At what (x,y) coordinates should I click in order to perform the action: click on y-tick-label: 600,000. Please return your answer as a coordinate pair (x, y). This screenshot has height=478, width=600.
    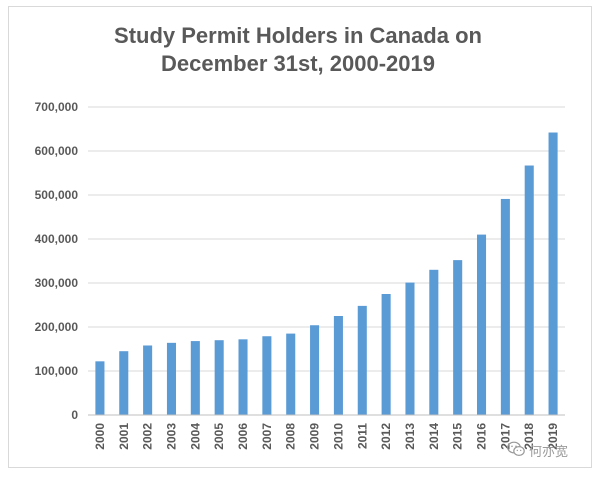
    Looking at the image, I should click on (57, 151).